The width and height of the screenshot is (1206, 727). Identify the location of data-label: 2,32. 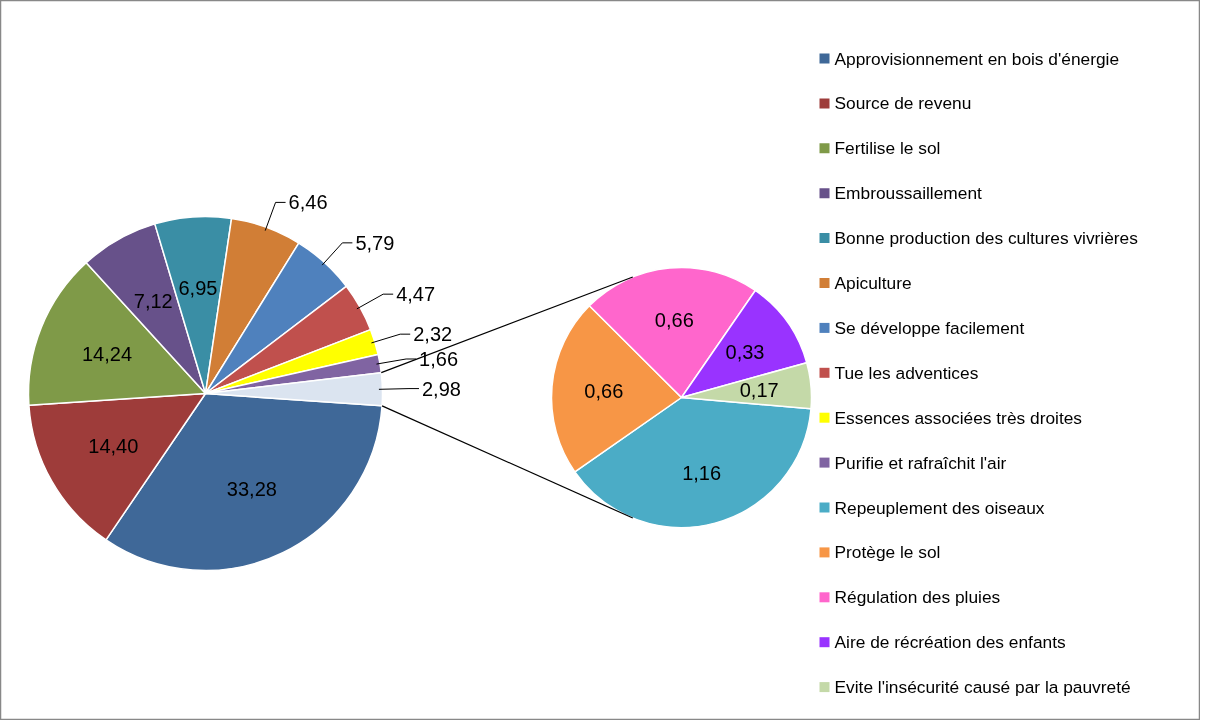
(433, 334).